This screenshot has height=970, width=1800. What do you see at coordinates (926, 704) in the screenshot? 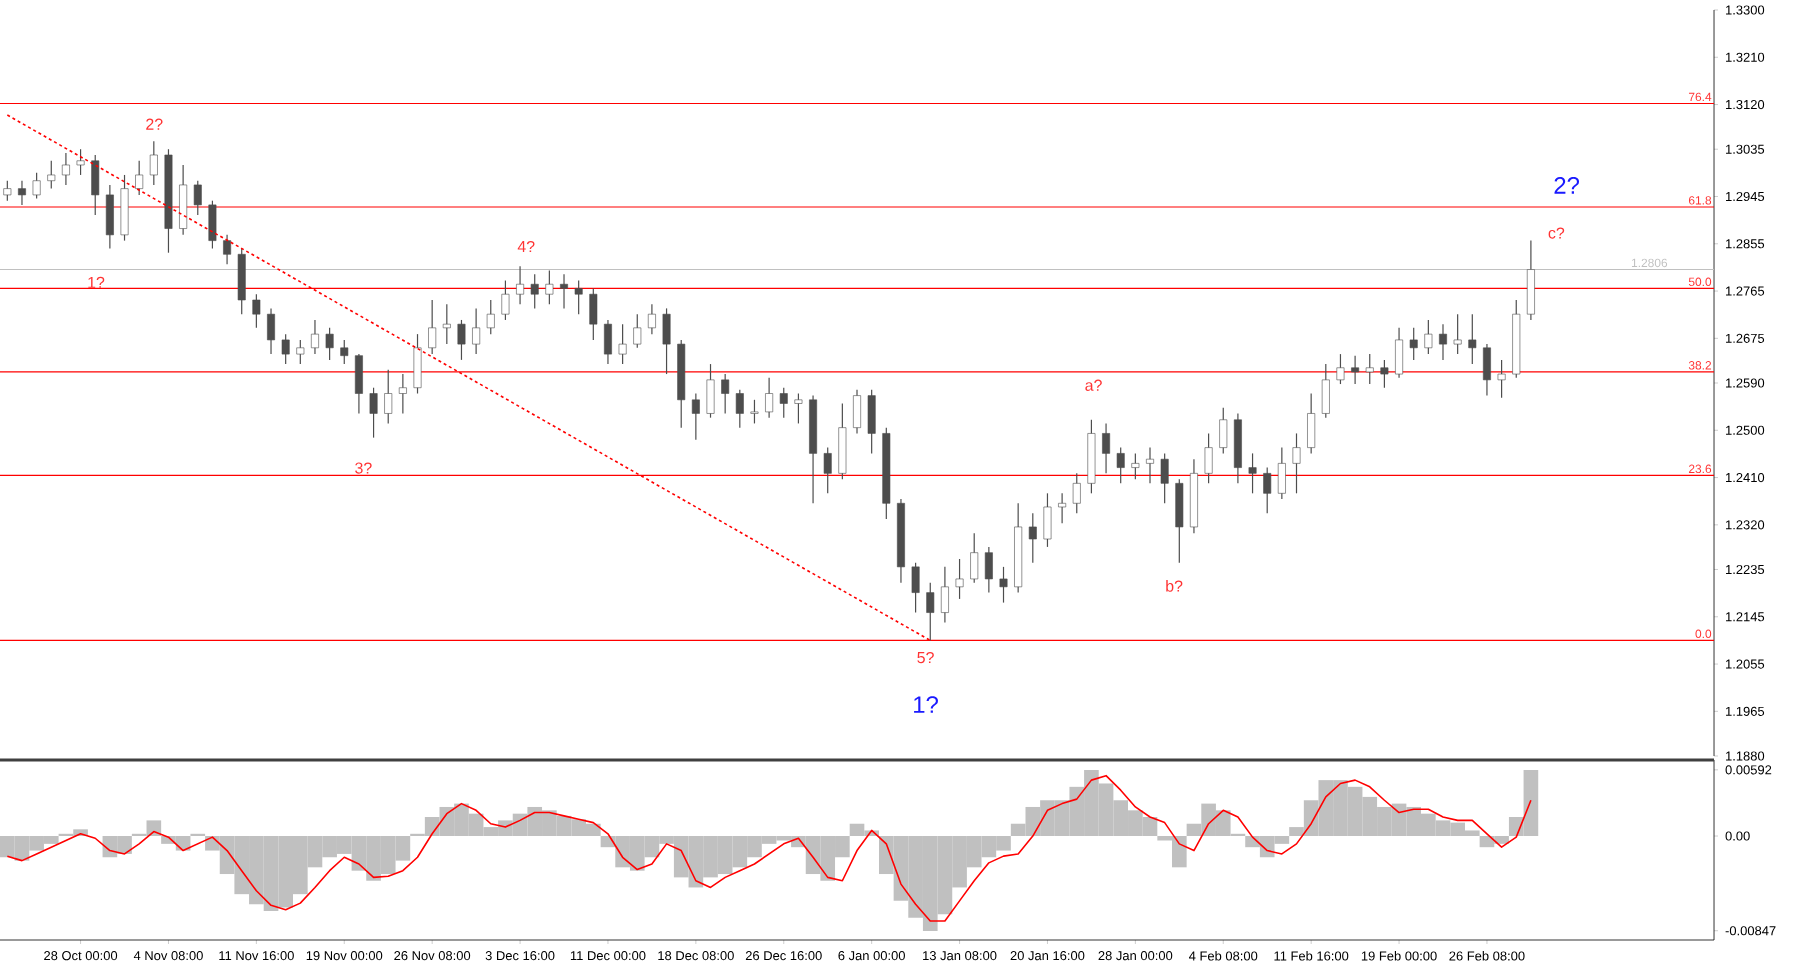
I see `annotation: 1?` at bounding box center [926, 704].